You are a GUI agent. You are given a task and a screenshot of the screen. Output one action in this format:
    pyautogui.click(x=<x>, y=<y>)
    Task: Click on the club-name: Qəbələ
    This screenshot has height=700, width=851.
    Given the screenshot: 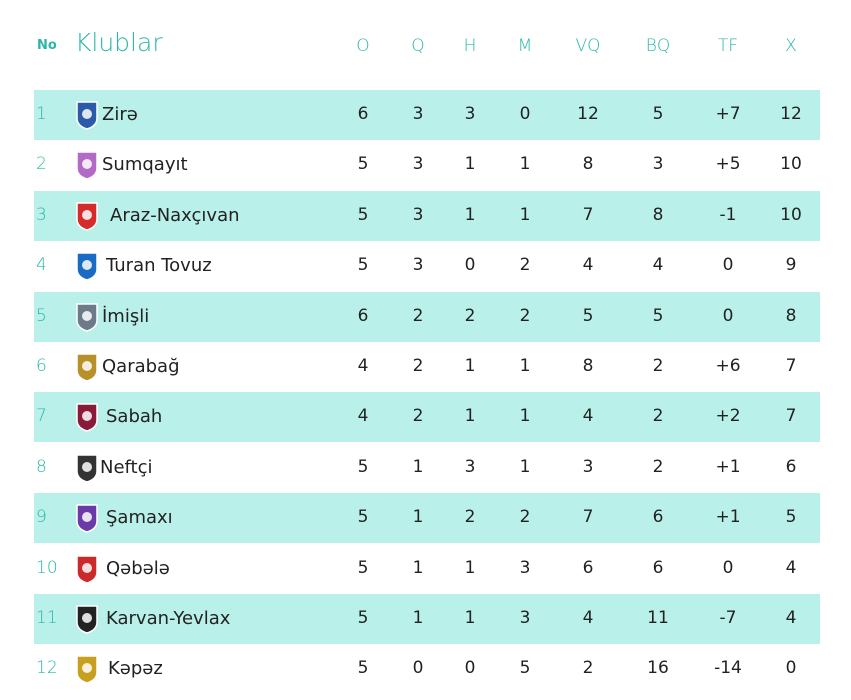 What is the action you would take?
    pyautogui.click(x=138, y=568)
    